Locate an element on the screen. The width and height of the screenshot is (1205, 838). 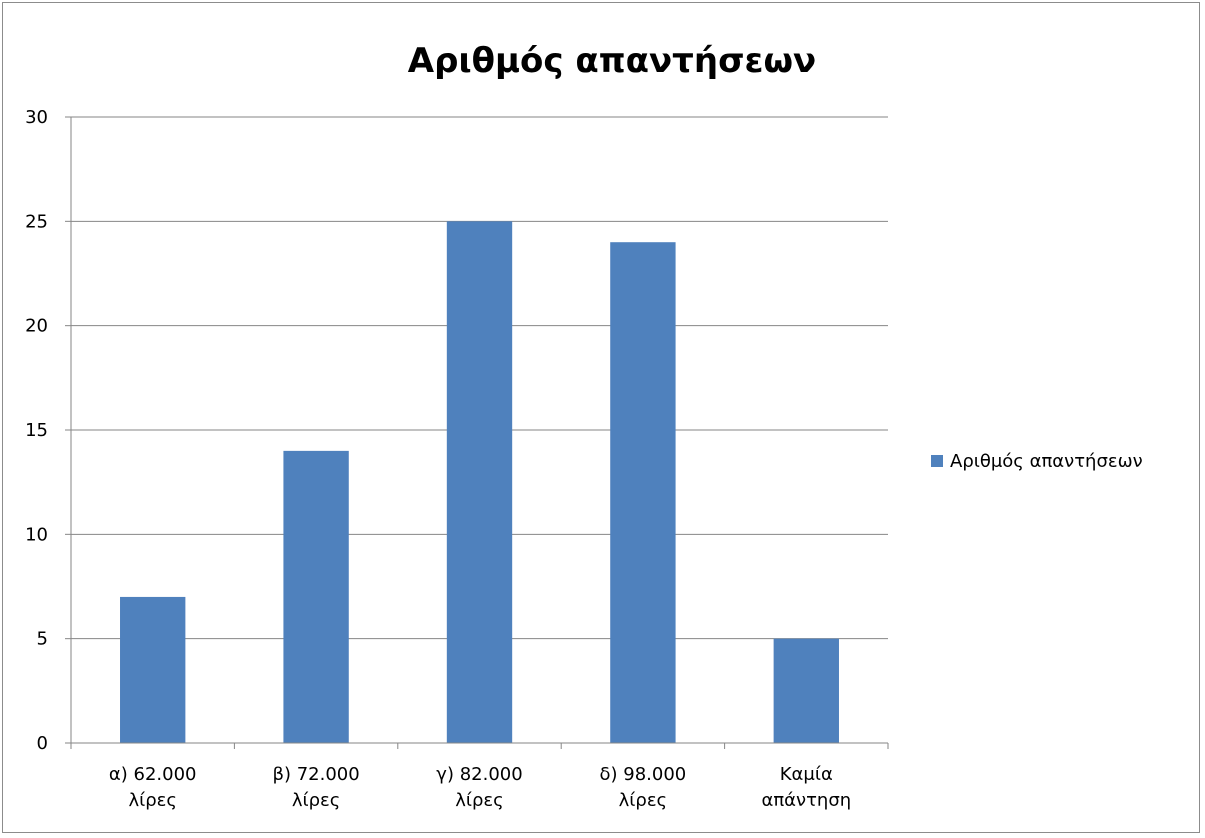
y-tick-label: 30 is located at coordinates (36, 117).